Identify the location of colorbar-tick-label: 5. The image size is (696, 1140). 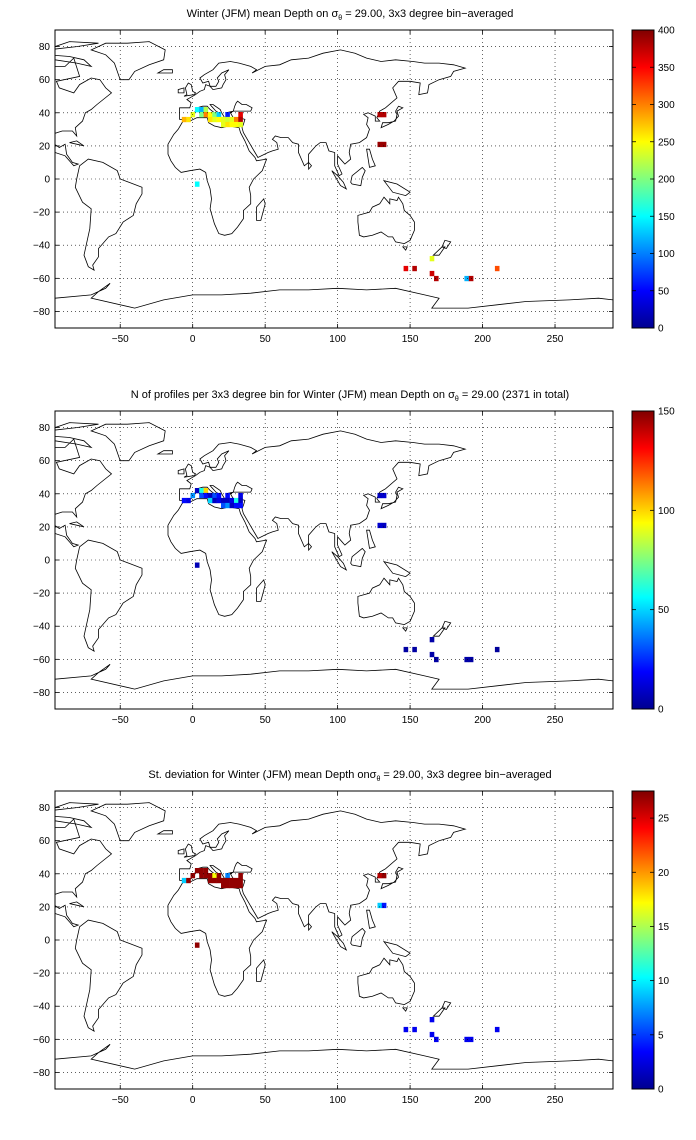
(661, 1035).